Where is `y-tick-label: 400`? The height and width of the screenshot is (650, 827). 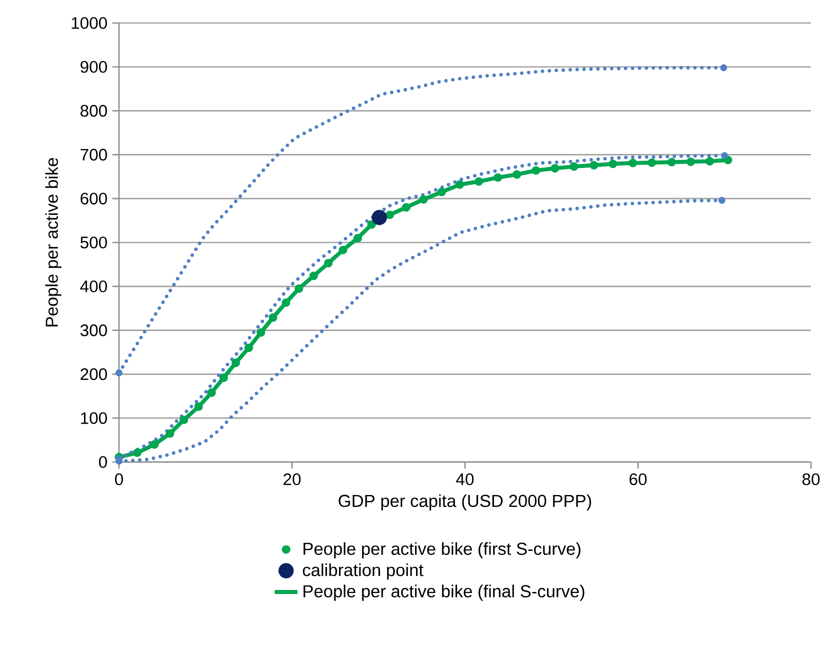
y-tick-label: 400 is located at coordinates (93, 286).